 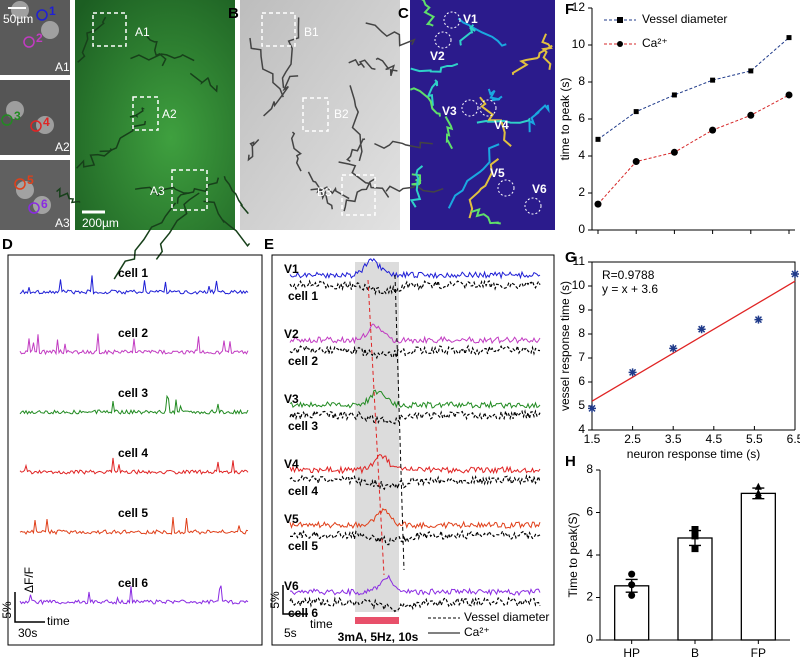 What do you see at coordinates (581, 309) in the screenshot?
I see `y-tick-label: 9` at bounding box center [581, 309].